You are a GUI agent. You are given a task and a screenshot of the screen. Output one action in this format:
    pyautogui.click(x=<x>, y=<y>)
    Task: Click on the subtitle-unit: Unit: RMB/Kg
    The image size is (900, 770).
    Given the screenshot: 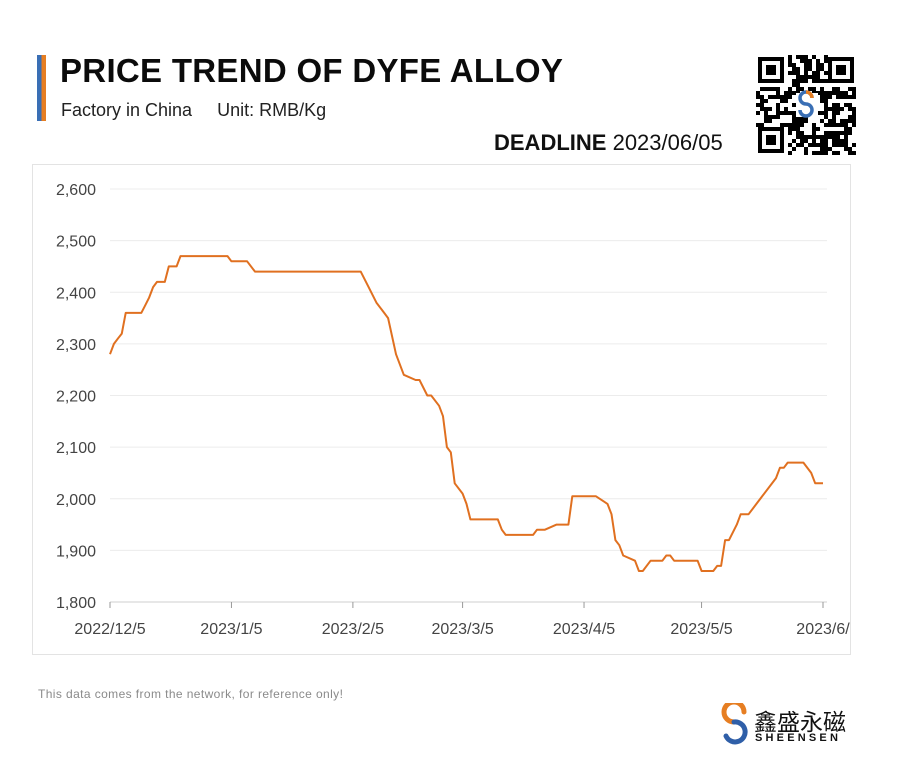 What is the action you would take?
    pyautogui.click(x=272, y=110)
    